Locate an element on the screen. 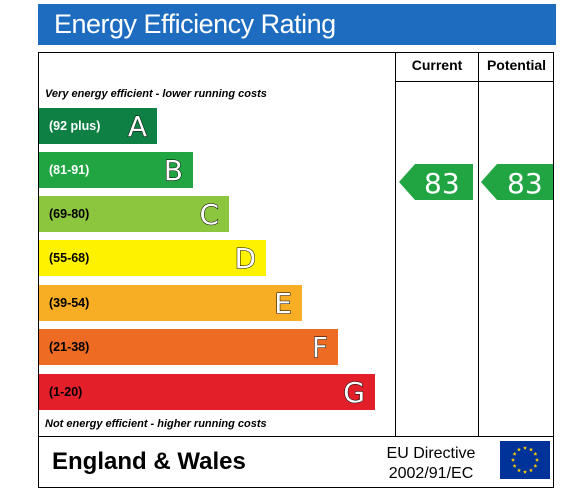 The width and height of the screenshot is (580, 500). footer-country: England & Wales is located at coordinates (149, 461).